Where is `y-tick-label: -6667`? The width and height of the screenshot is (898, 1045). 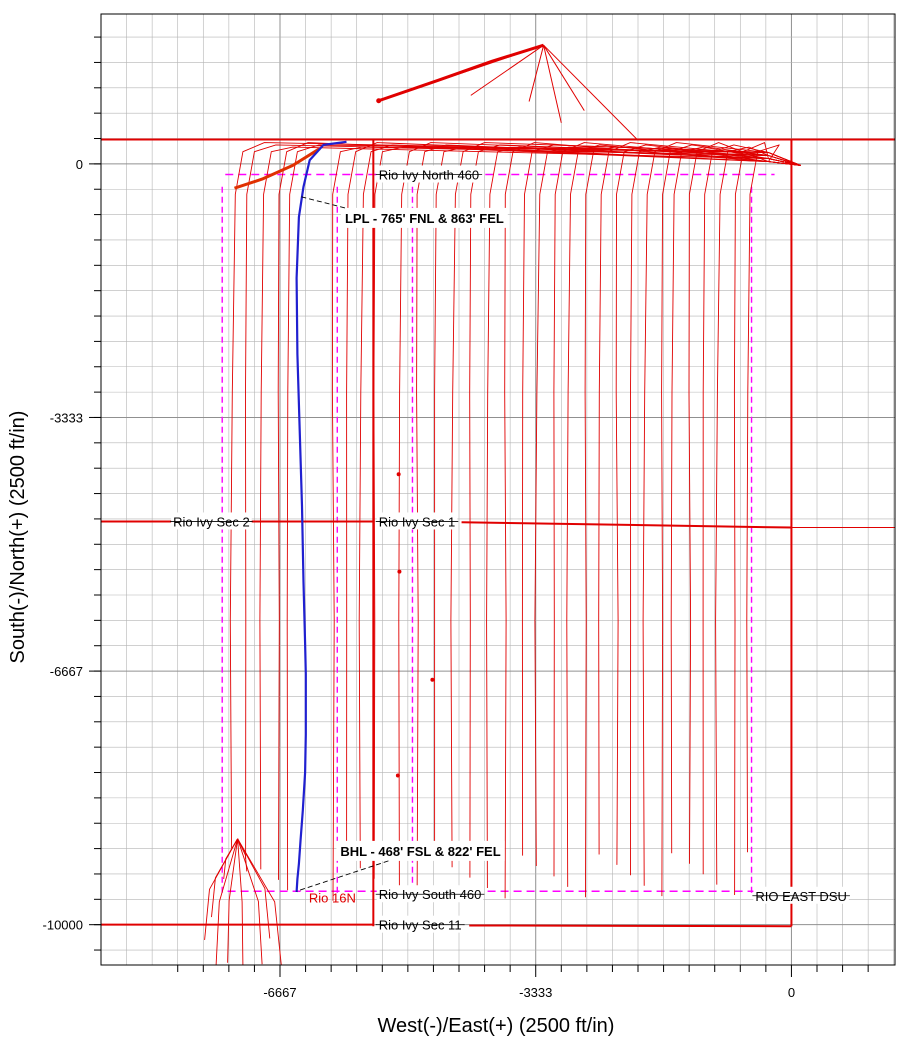 y-tick-label: -6667 is located at coordinates (66, 671).